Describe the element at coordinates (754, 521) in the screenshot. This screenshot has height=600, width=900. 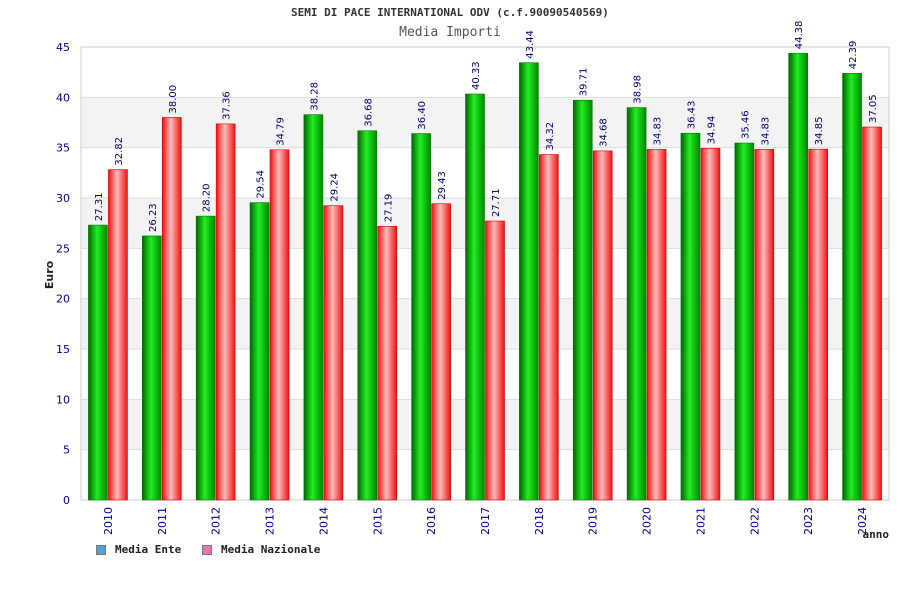
I see `x-tick-label: 2022` at that location.